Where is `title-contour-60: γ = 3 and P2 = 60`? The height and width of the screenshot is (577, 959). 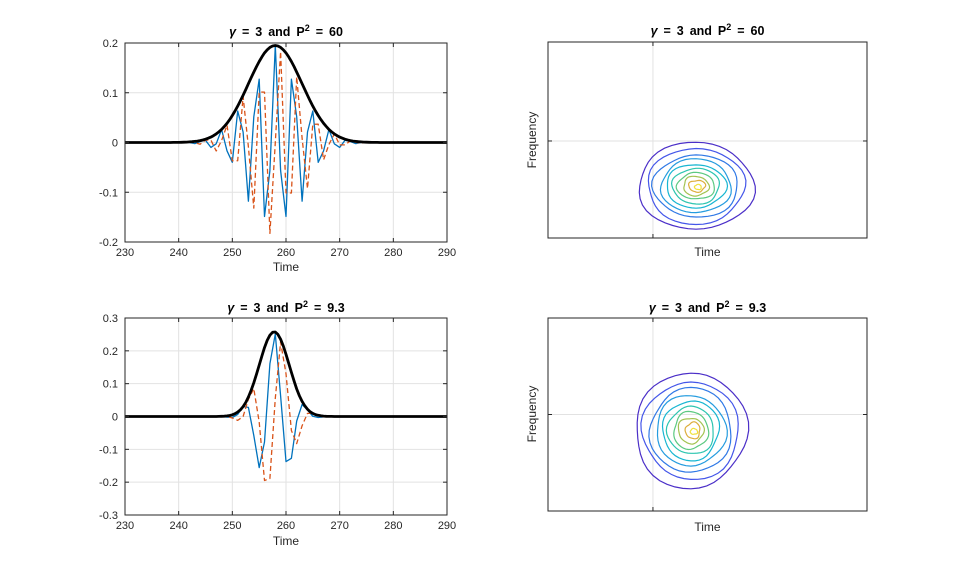 title-contour-60: γ = 3 and P2 = 60 is located at coordinates (707, 29).